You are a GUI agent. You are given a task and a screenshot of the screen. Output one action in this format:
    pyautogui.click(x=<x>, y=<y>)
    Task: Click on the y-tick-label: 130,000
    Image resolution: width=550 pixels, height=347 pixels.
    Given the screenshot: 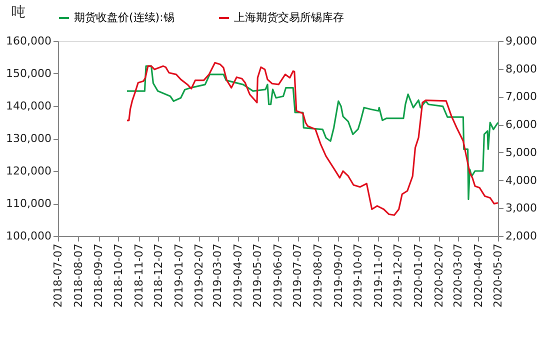 What is the action you would take?
    pyautogui.click(x=29, y=138)
    